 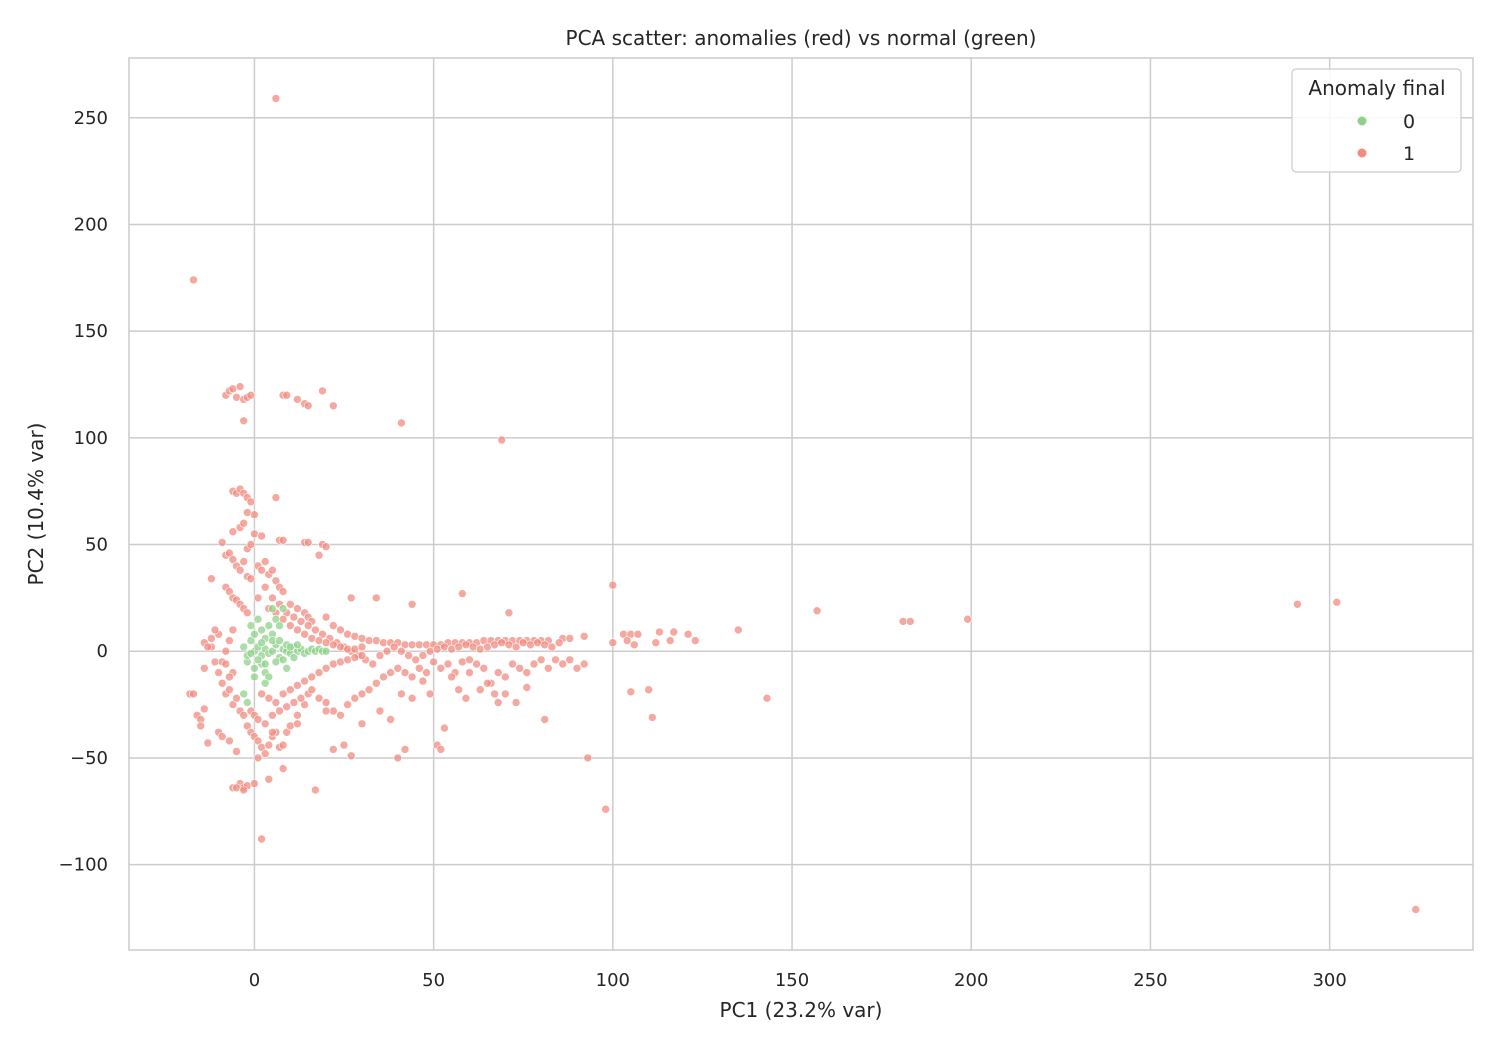 What do you see at coordinates (83, 865) in the screenshot?
I see `y-tick-label: −100` at bounding box center [83, 865].